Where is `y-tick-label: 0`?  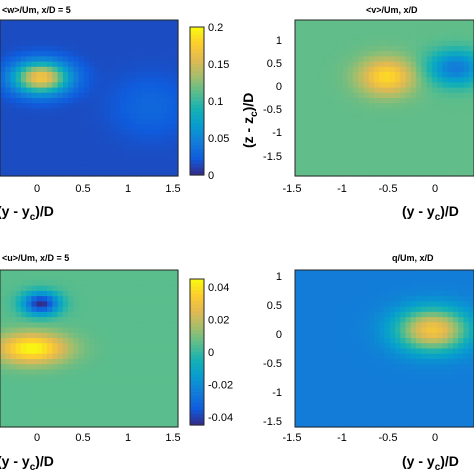 y-tick-label: 0 is located at coordinates (279, 335).